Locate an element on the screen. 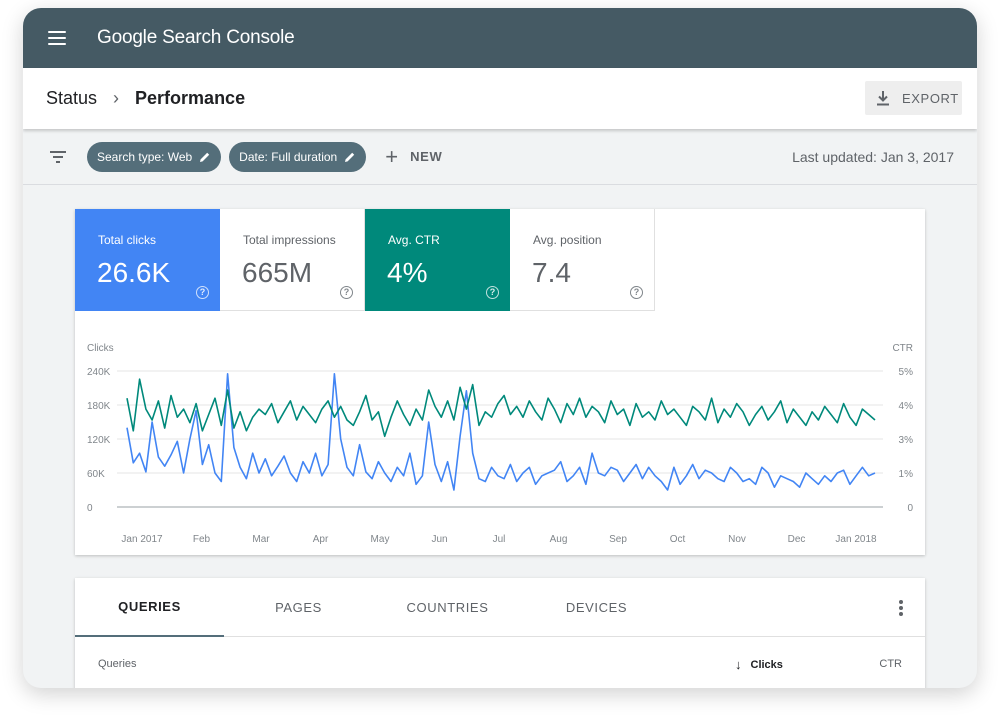  metric-total-impressions: Total impressions 665M ? is located at coordinates (292, 260).